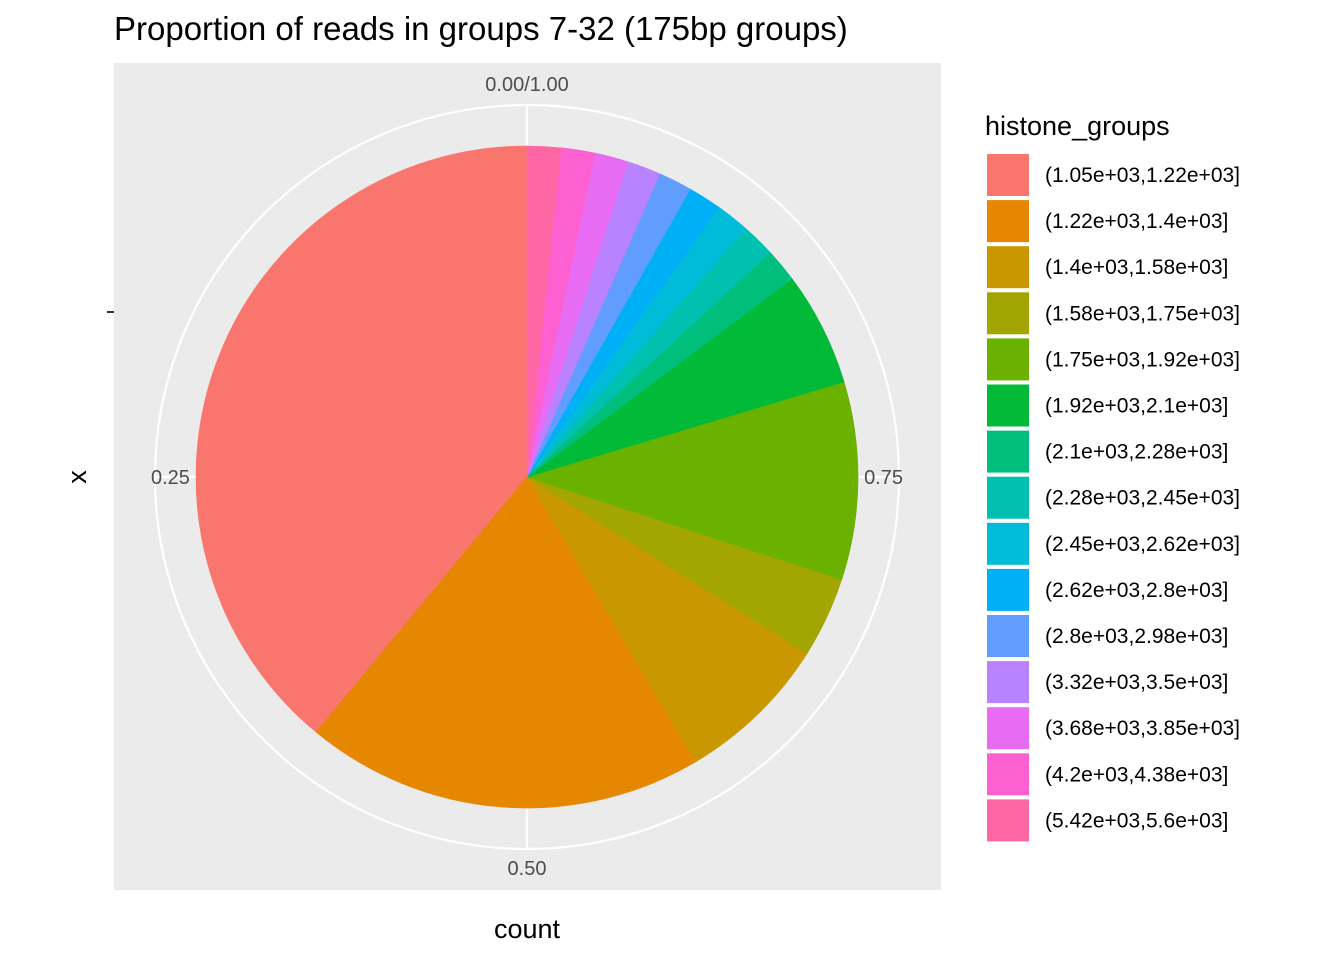  What do you see at coordinates (1142, 175) in the screenshot?
I see `legend-label: (1.05e+03,1.22e+03]` at bounding box center [1142, 175].